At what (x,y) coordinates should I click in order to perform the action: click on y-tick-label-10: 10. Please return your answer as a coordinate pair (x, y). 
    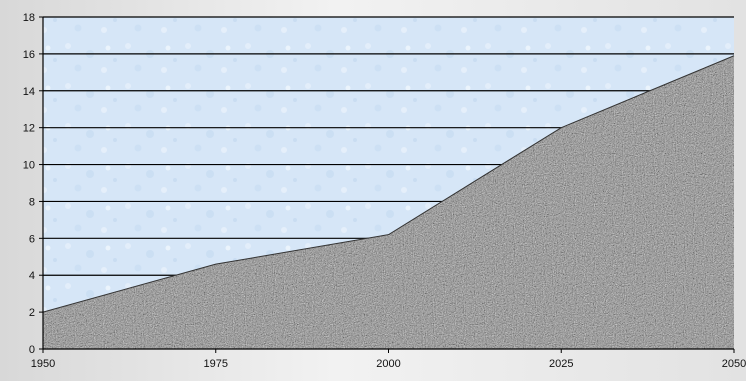
    Looking at the image, I should click on (29, 166).